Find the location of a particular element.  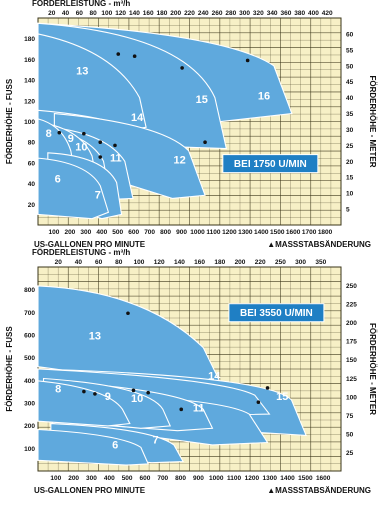

top-axis-tick: 360 is located at coordinates (285, 13).